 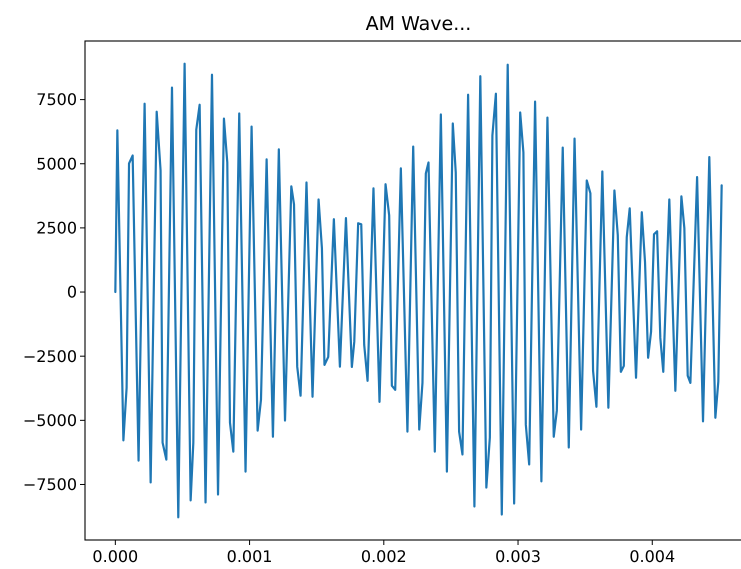 I want to click on y-tick-label: 2500, so click(x=56, y=228).